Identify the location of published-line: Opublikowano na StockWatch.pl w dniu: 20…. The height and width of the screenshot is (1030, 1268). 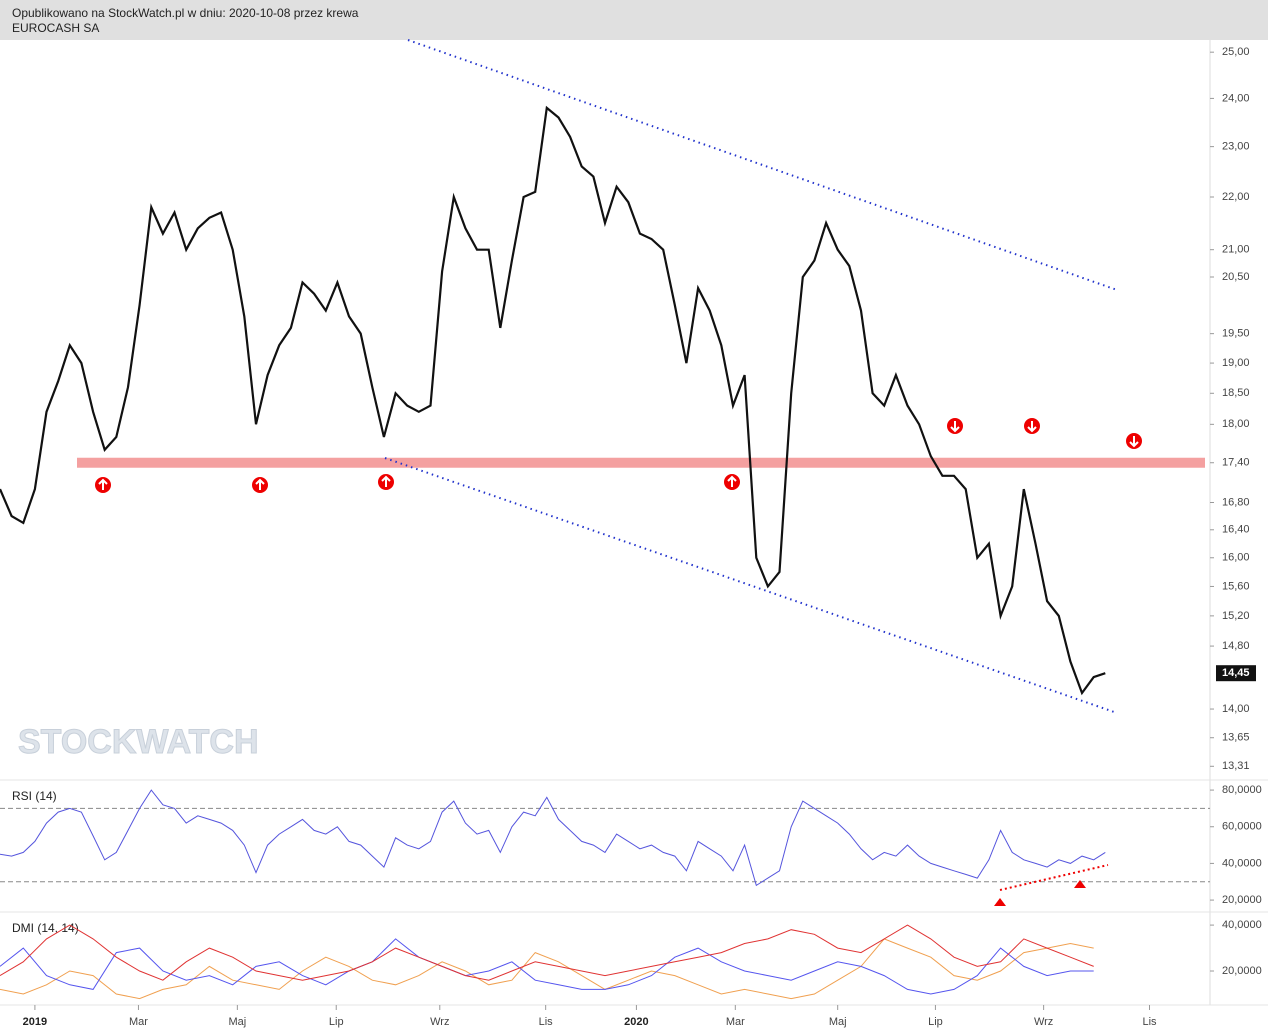
(185, 13).